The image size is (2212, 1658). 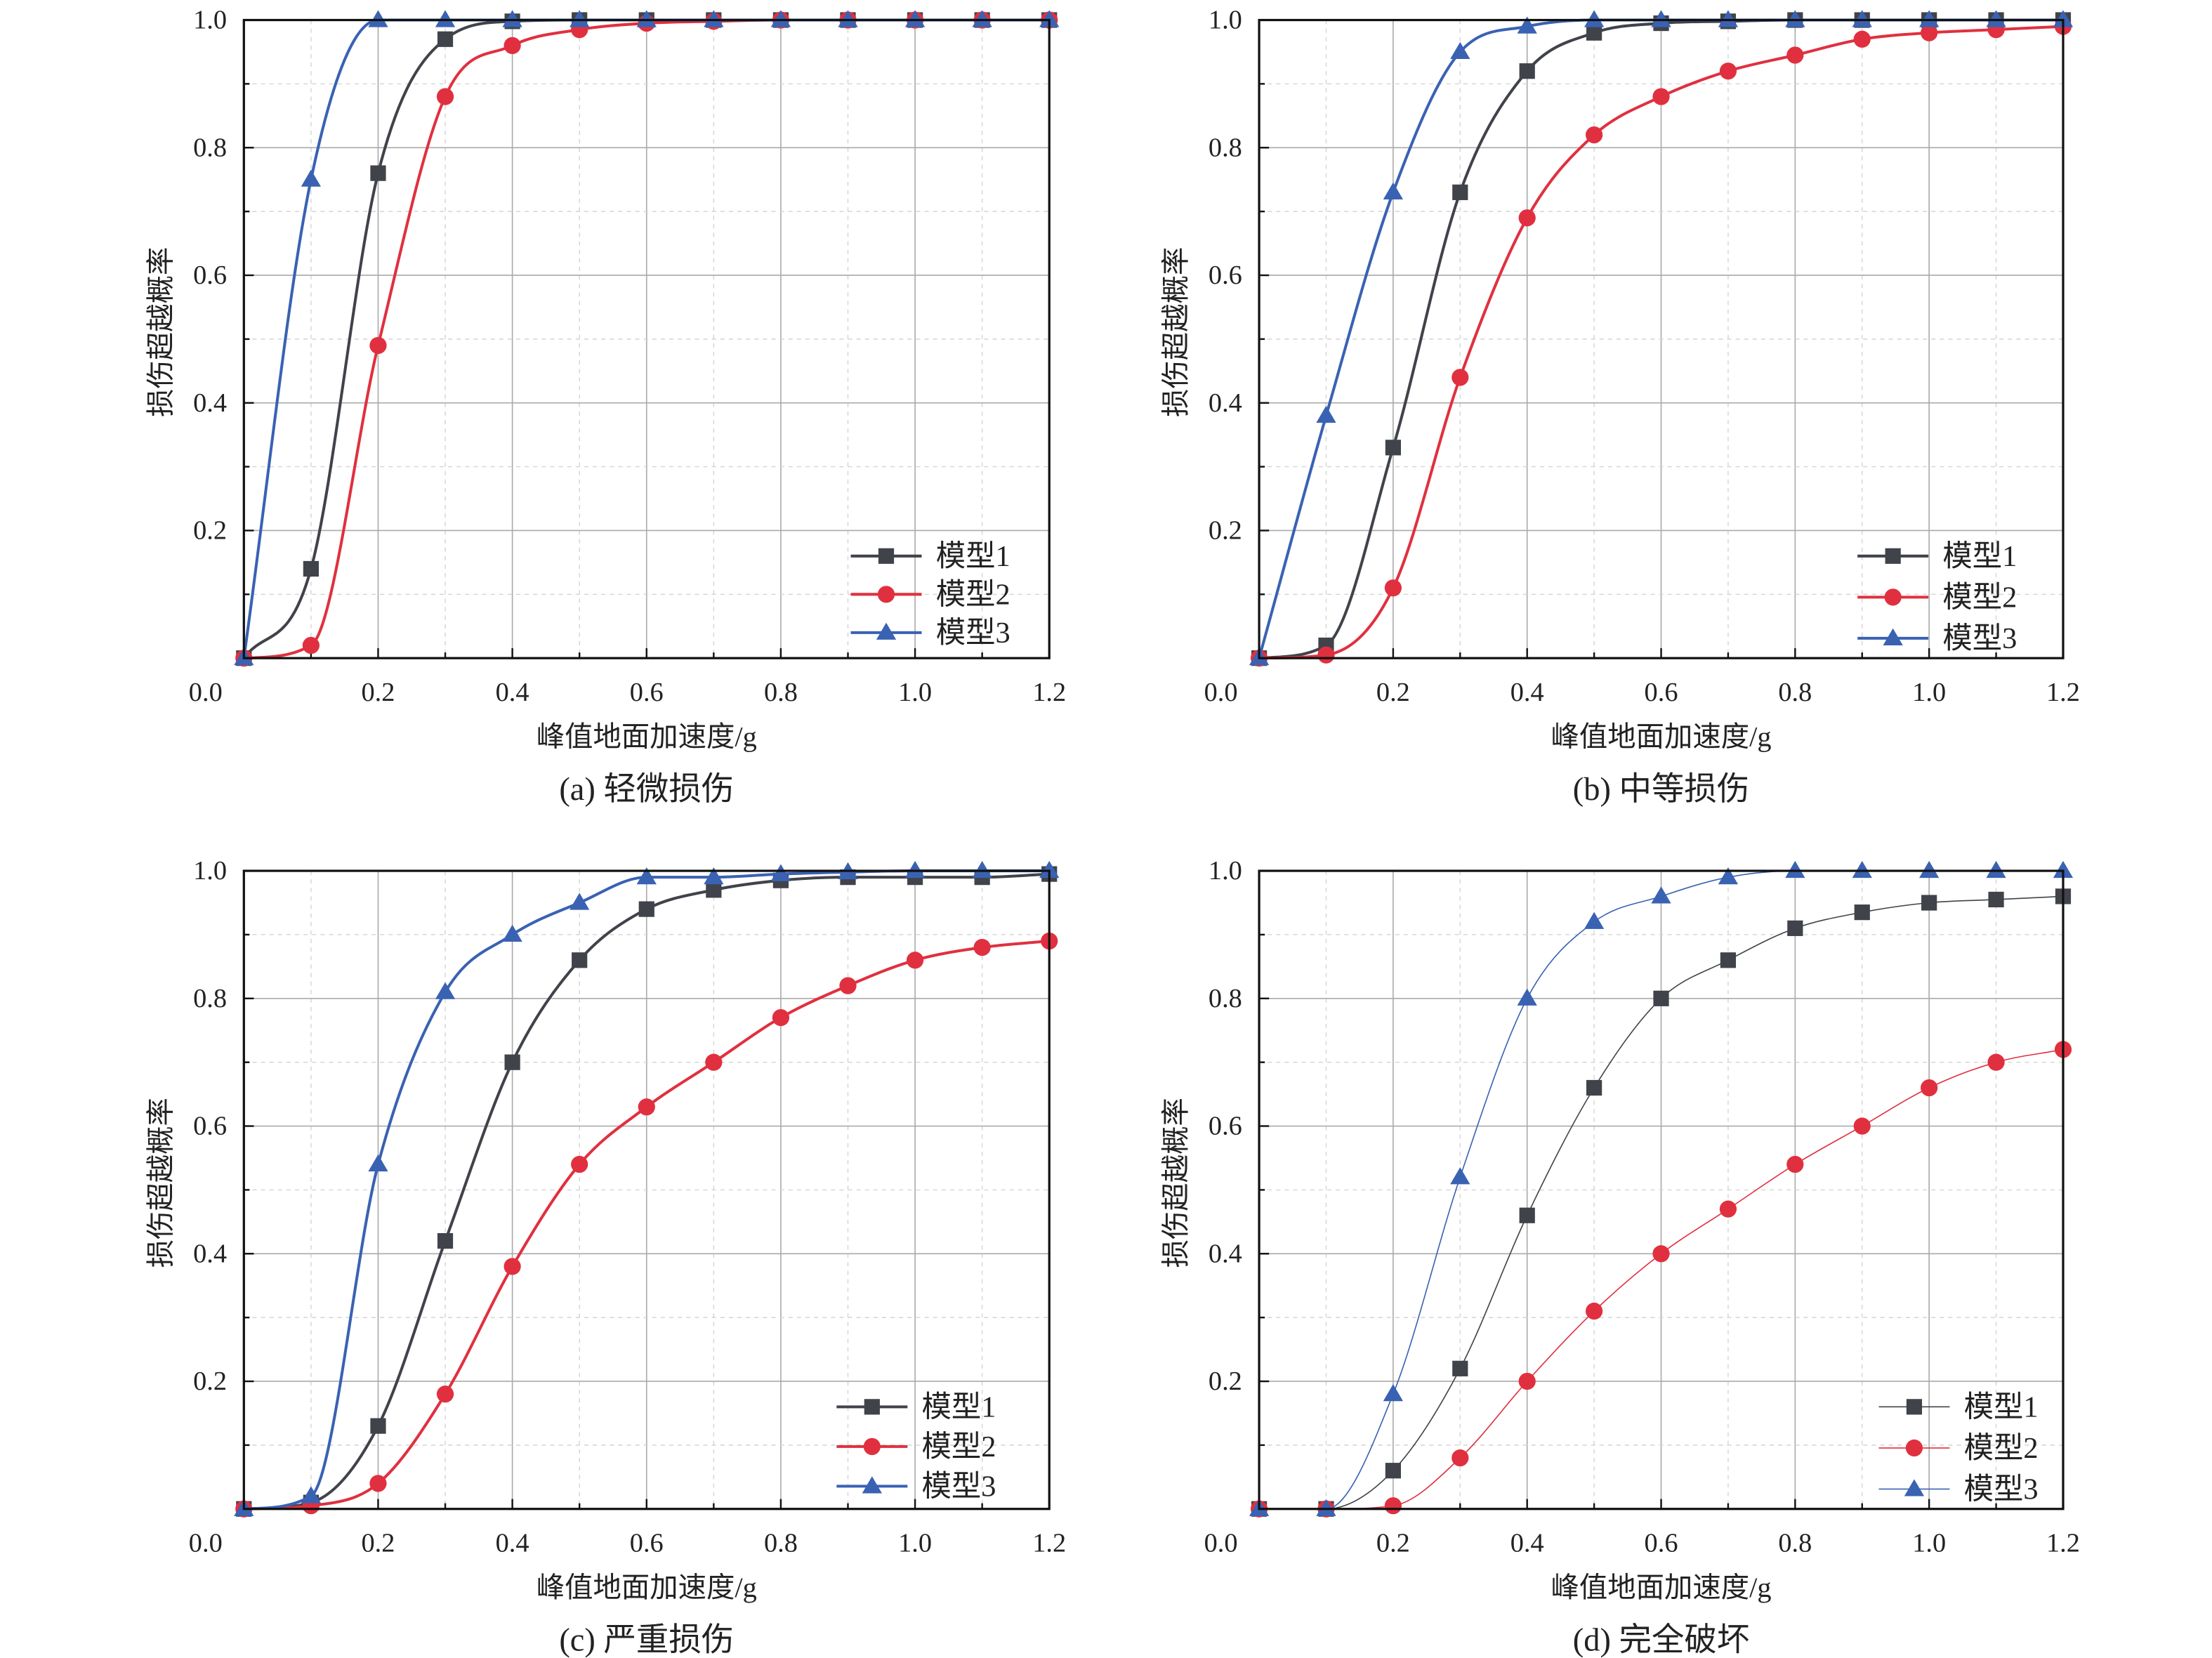 What do you see at coordinates (1225, 871) in the screenshot?
I see `y-tick-label: 1.0` at bounding box center [1225, 871].